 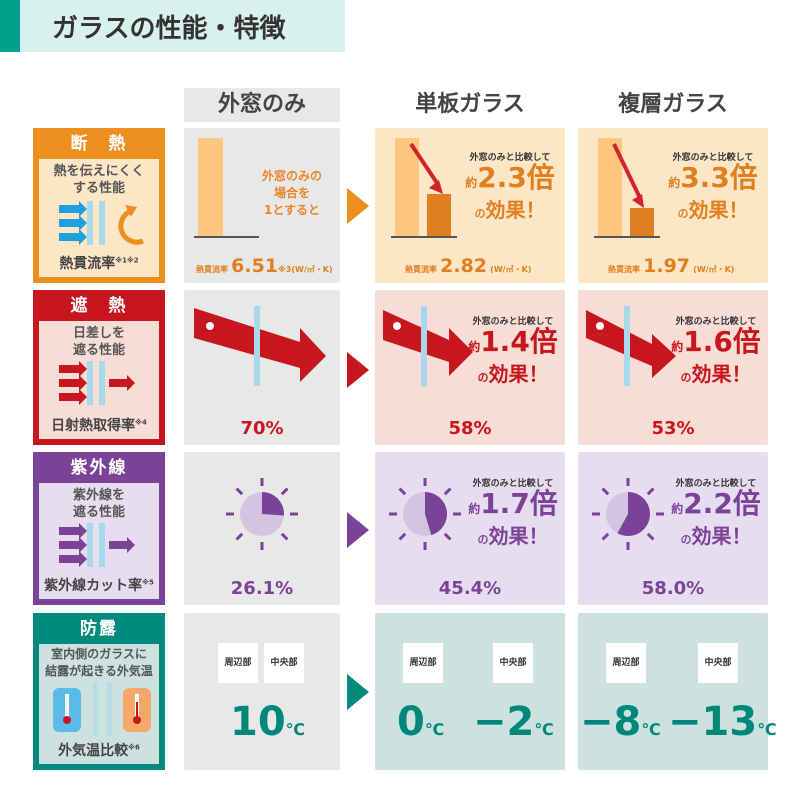 I want to click on heat-arrows-icon, so click(x=101, y=223).